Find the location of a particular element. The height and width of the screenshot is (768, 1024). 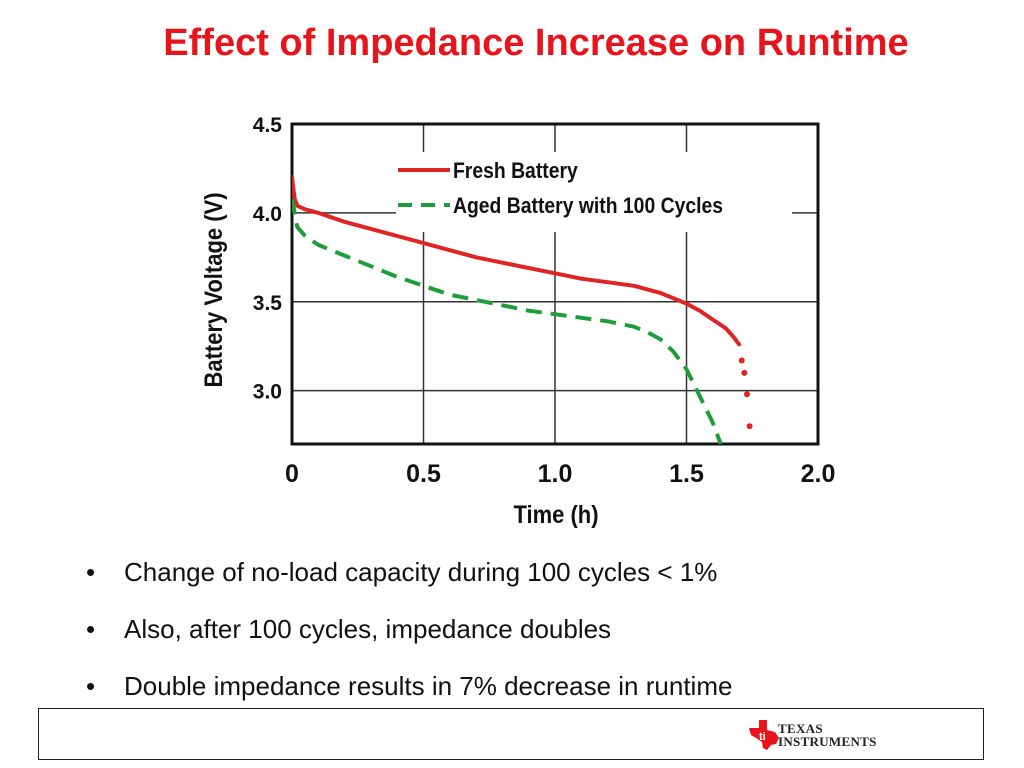

series-line-fresh-battery is located at coordinates (517, 261).